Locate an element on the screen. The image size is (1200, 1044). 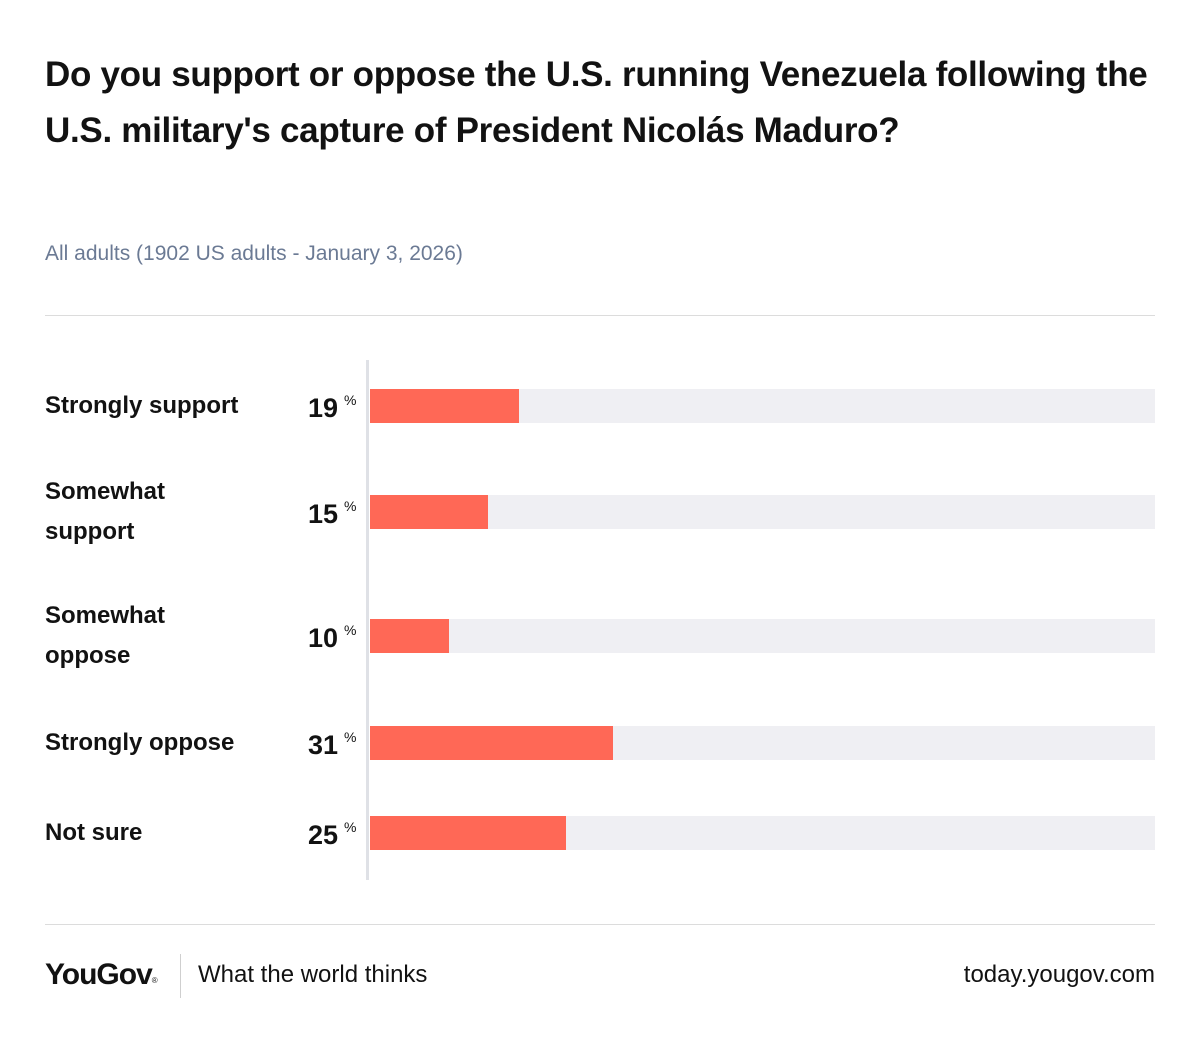
category-label: Not sure is located at coordinates (94, 832).